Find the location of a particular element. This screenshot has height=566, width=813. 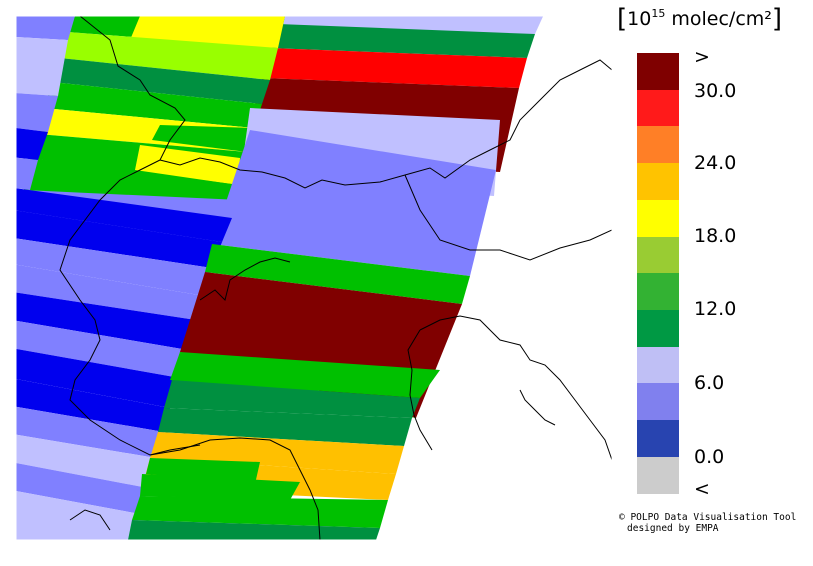

legend-tick: 30.0 is located at coordinates (715, 91).